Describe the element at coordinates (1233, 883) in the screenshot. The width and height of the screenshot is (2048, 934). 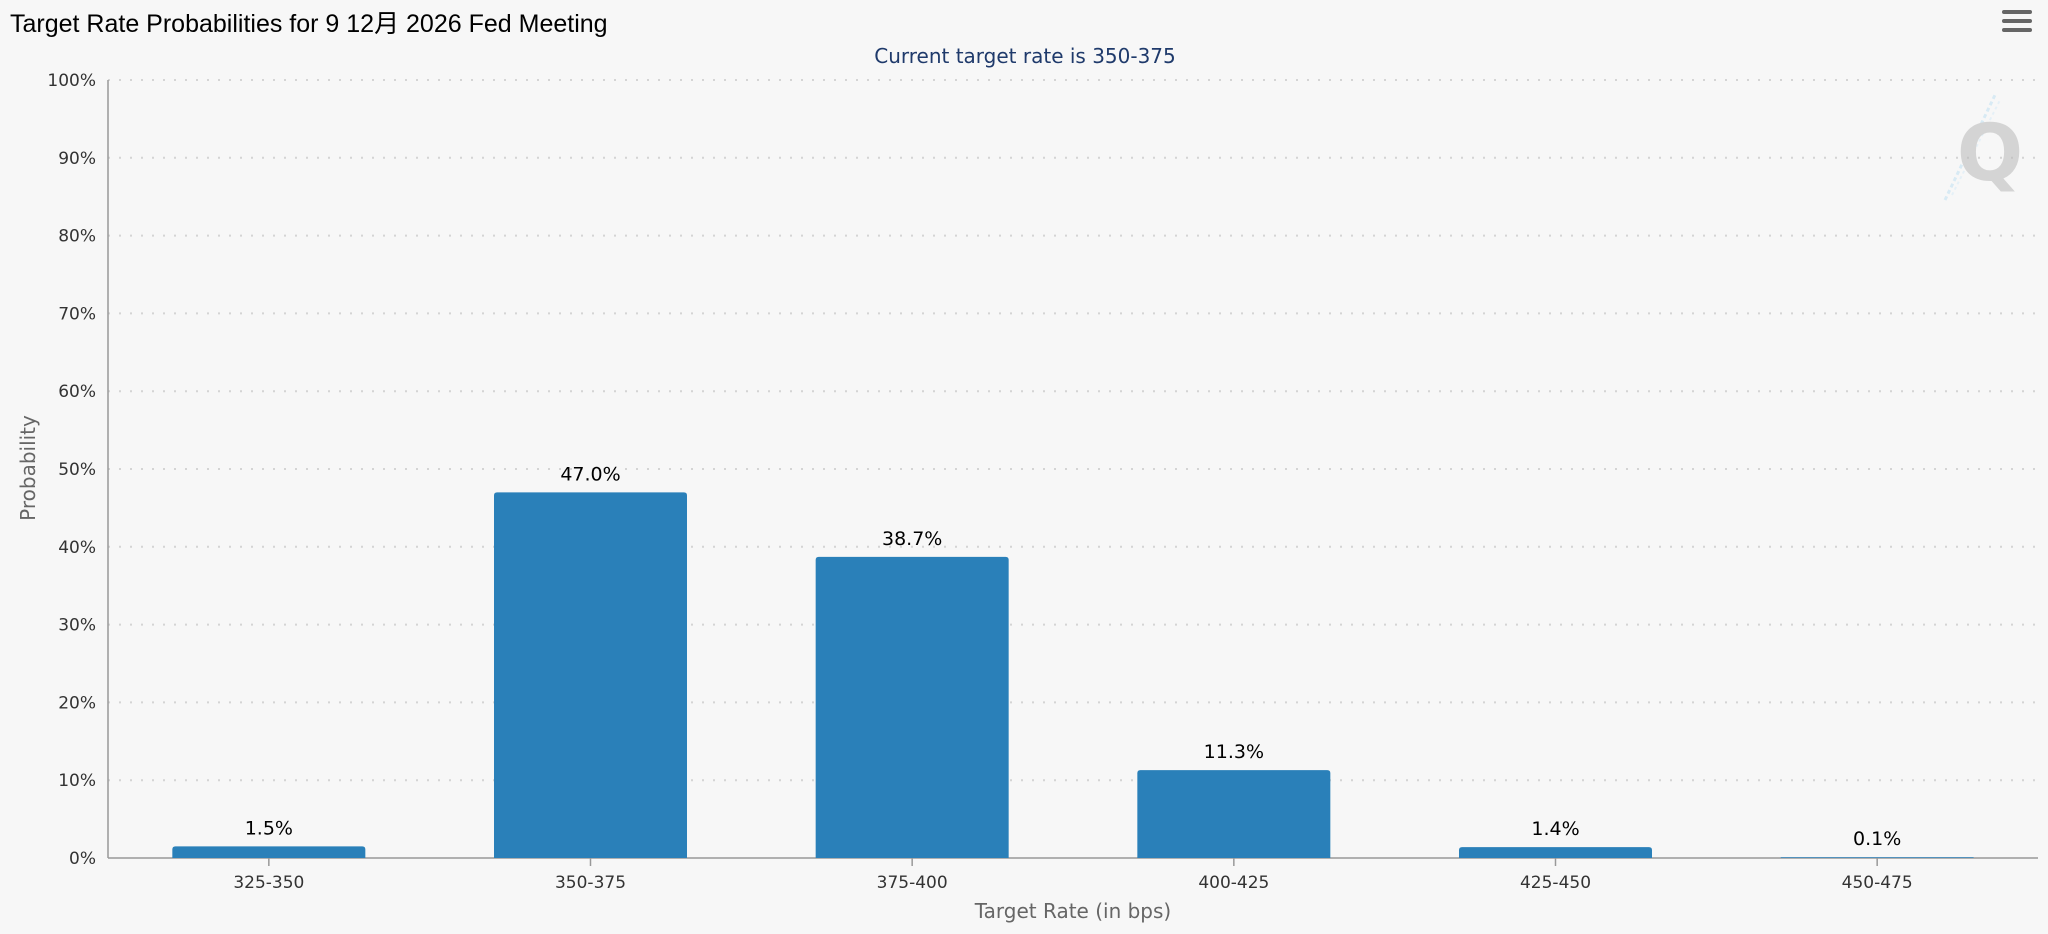
I see `x-tick-label: 400-425` at that location.